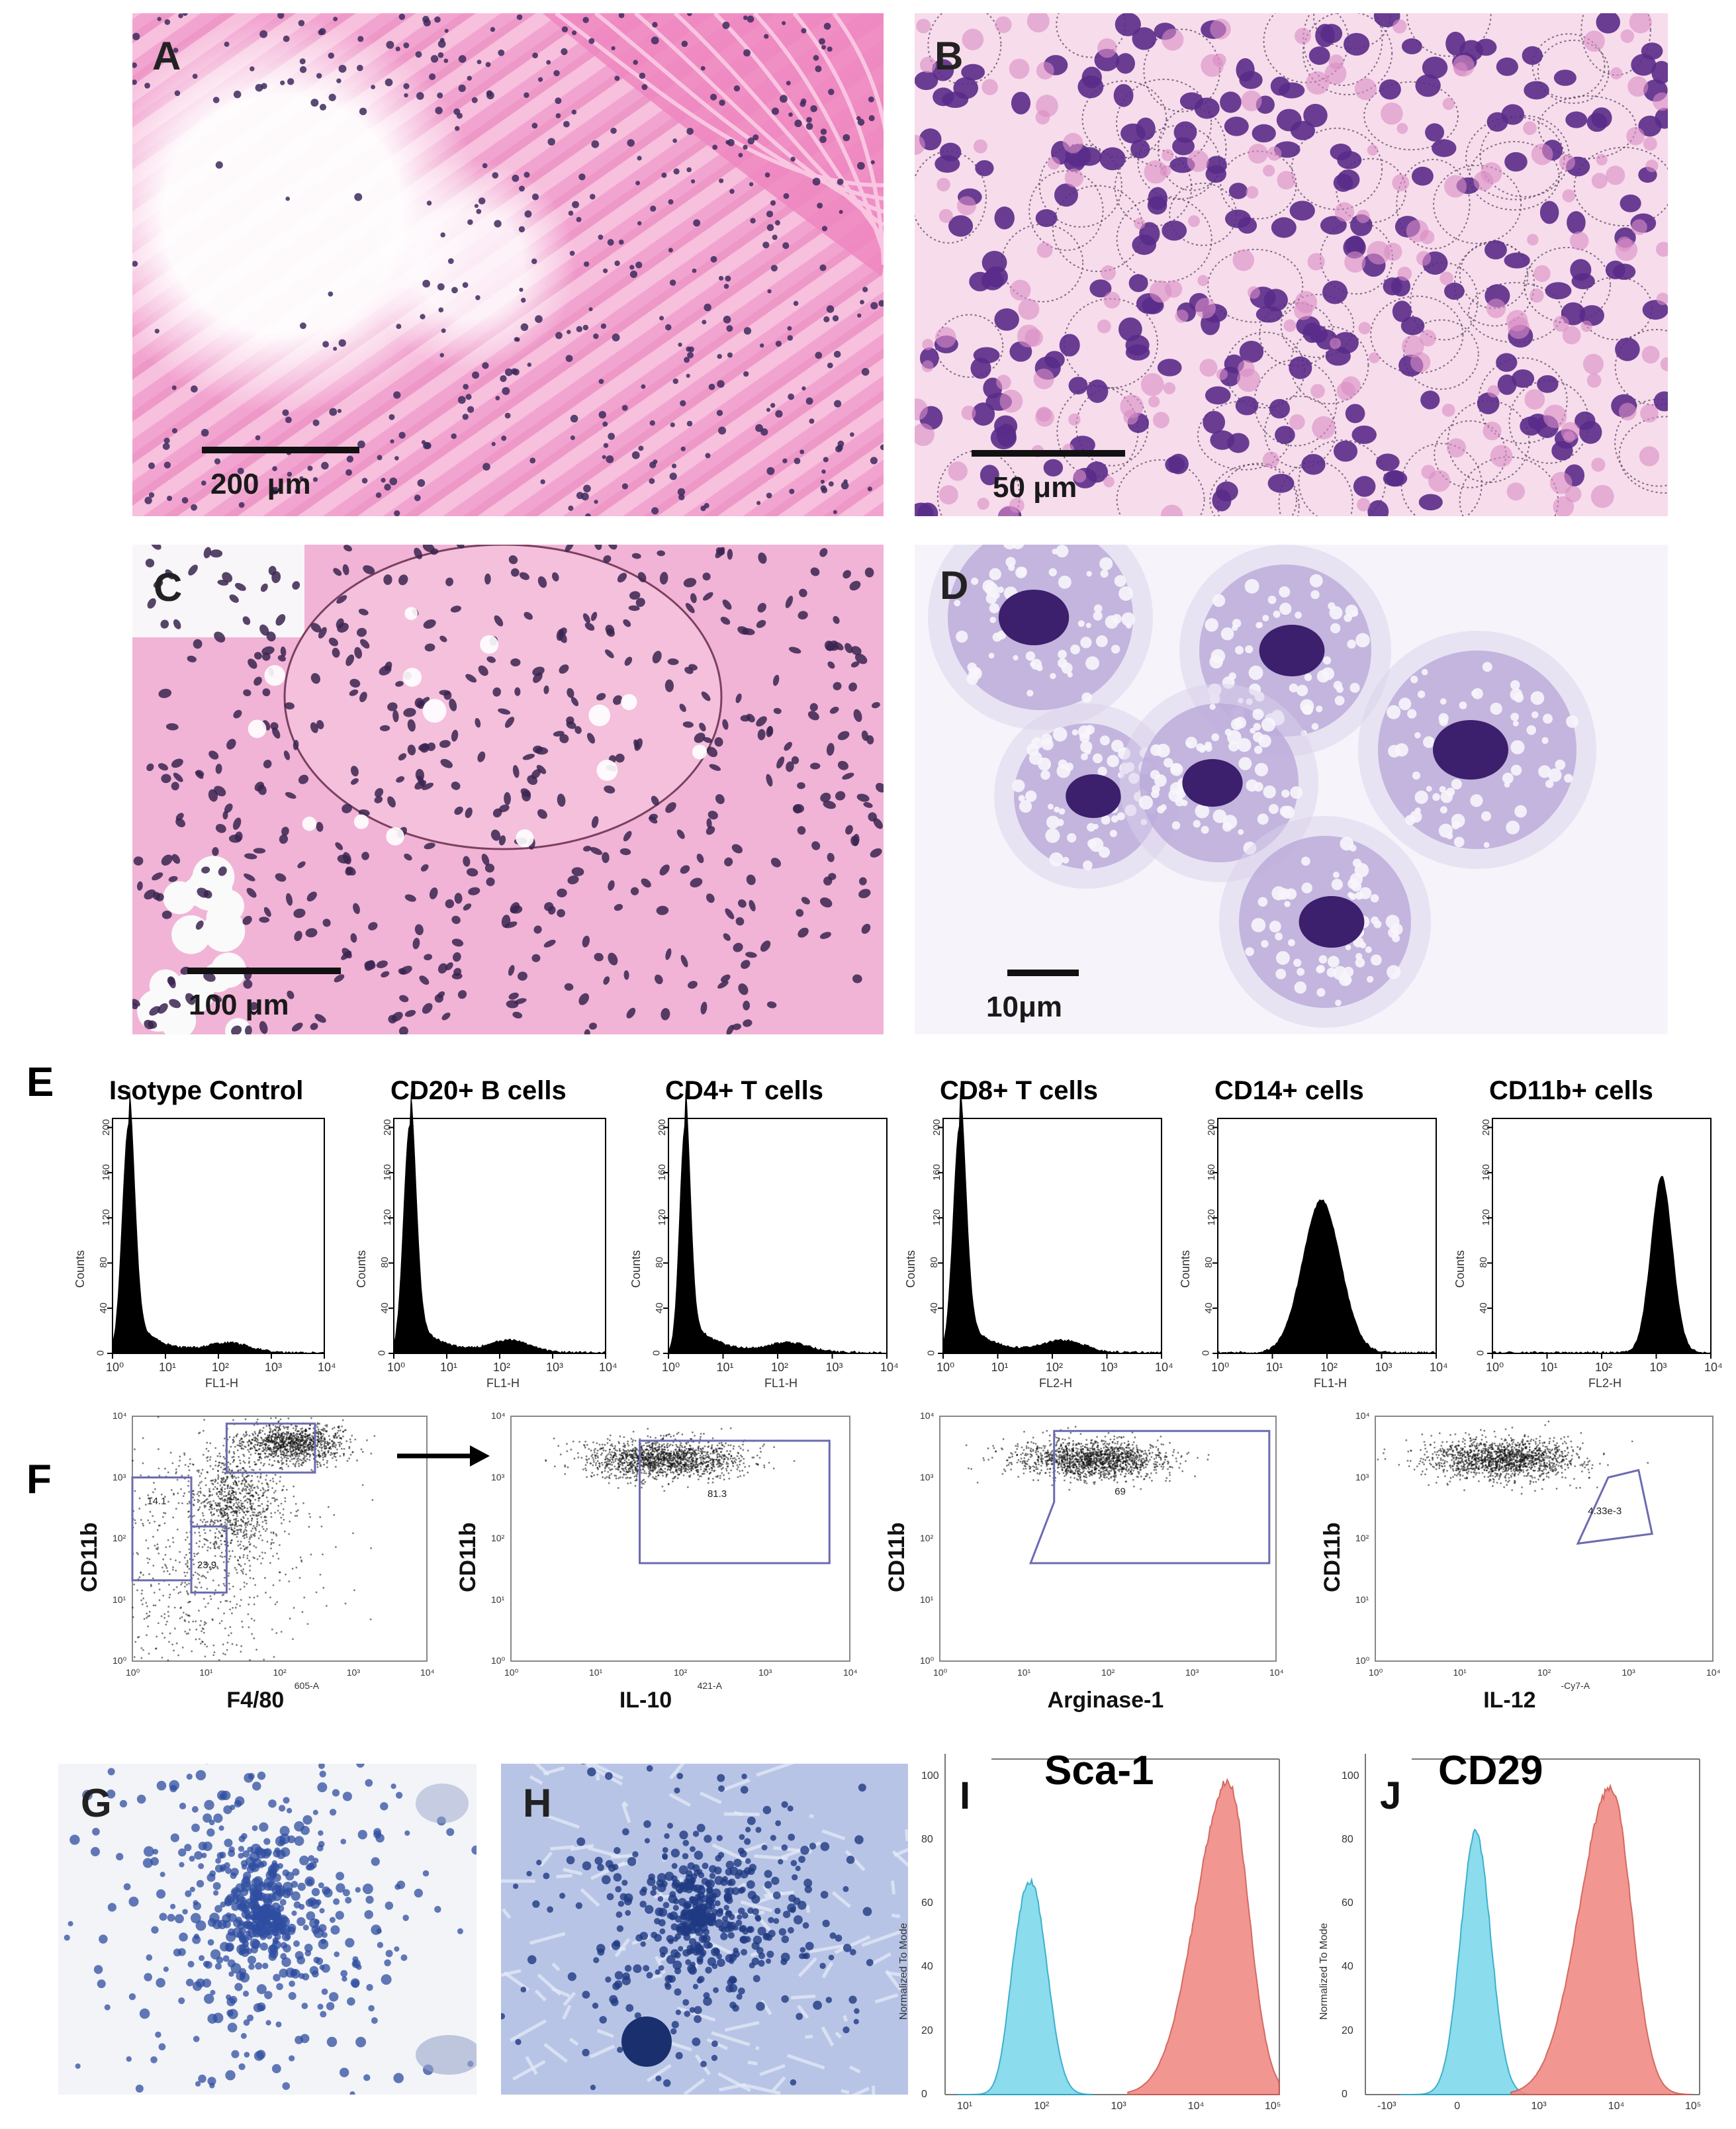 The height and width of the screenshot is (2129, 1736). I want to click on panel-j-title: CD29, so click(1490, 1770).